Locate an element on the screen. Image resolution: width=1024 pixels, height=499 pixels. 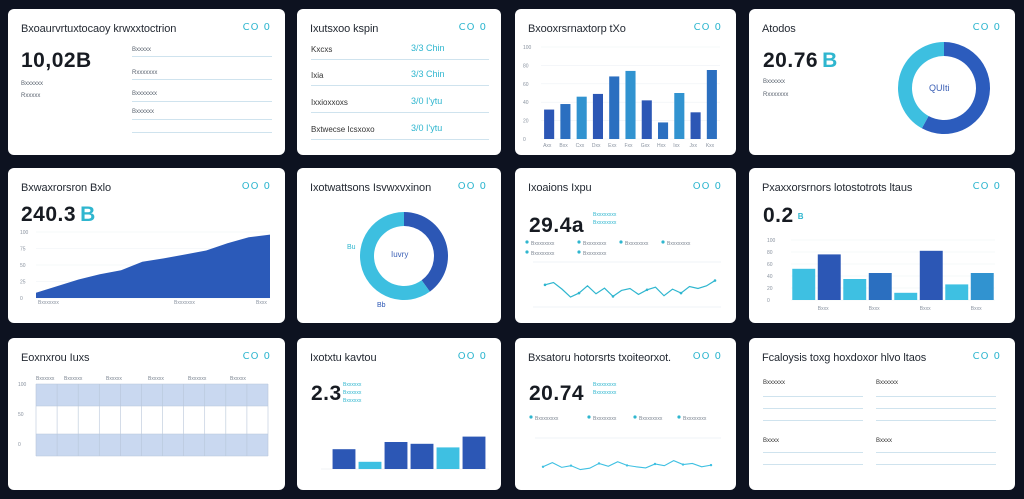
x-tick-label: Fxx is located at coordinates (628, 146).